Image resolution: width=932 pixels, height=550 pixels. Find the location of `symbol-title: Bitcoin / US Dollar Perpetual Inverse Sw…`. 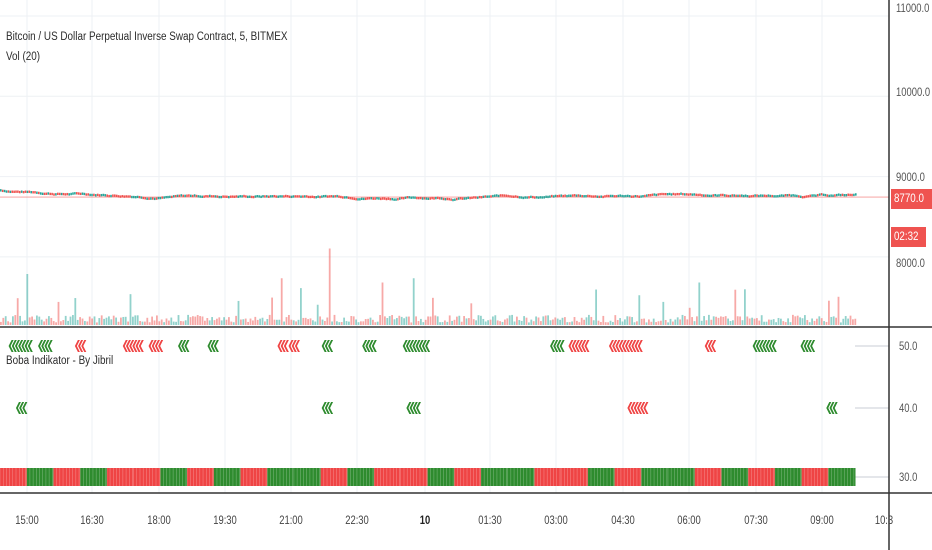

symbol-title: Bitcoin / US Dollar Perpetual Inverse Sw… is located at coordinates (147, 37).